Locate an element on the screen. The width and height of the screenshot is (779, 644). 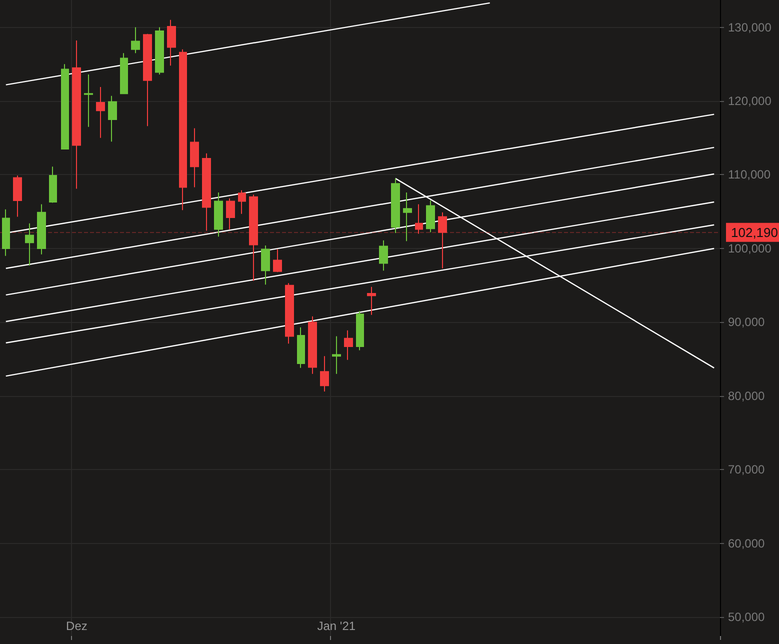
ref-line-label: 102,190 is located at coordinates (754, 232).